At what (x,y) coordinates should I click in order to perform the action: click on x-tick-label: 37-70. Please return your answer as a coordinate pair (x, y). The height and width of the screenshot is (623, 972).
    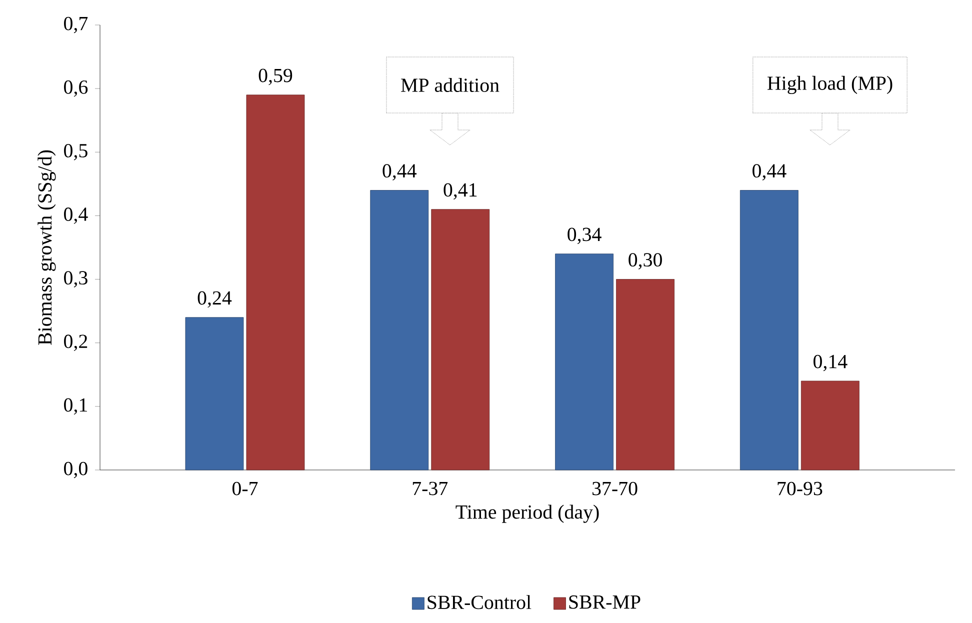
    Looking at the image, I should click on (615, 489).